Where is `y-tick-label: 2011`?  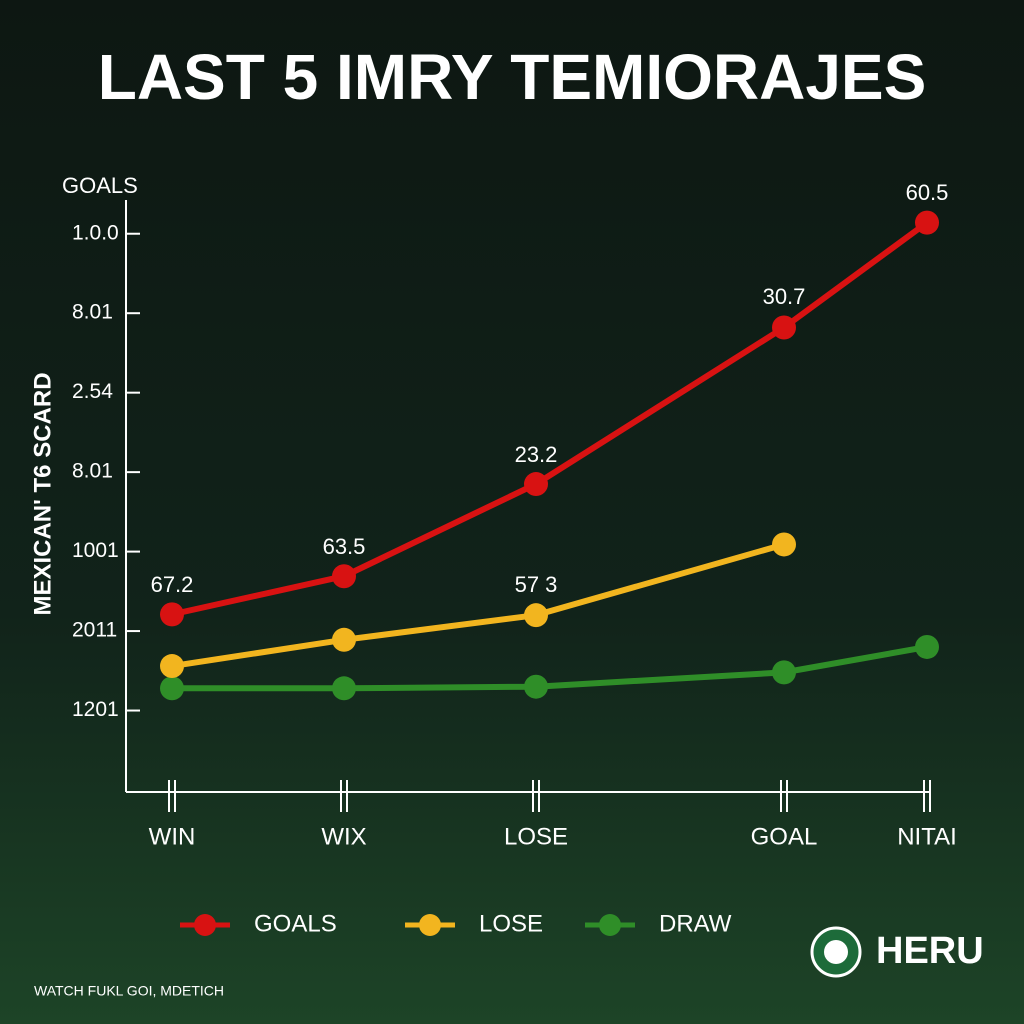 y-tick-label: 2011 is located at coordinates (94, 630).